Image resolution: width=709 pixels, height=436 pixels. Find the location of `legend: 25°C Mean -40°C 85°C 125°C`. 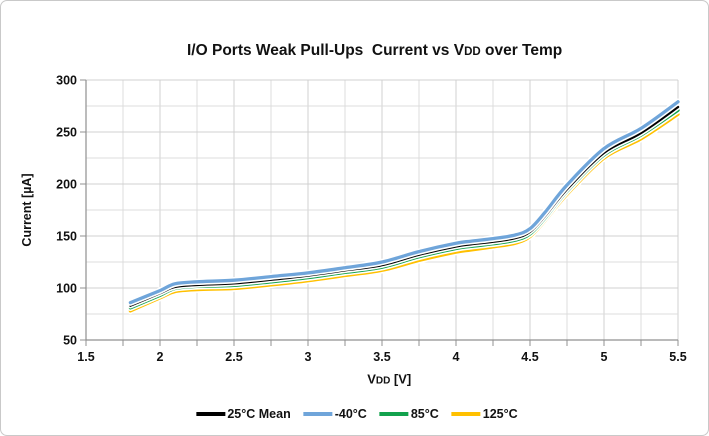

legend: 25°C Mean -40°C 85°C 125°C is located at coordinates (357, 414).